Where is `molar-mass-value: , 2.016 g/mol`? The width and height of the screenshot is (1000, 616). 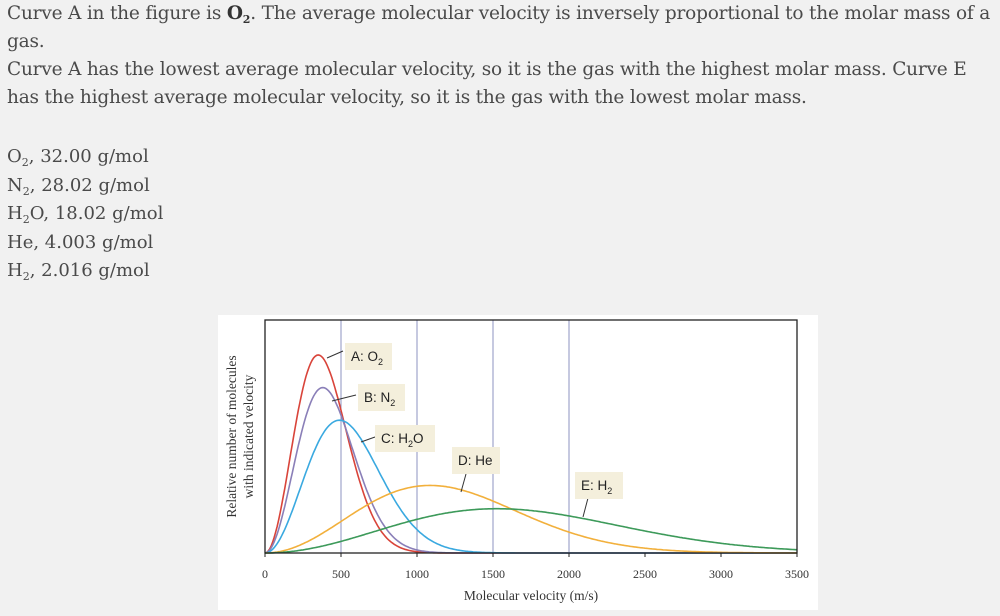 molar-mass-value: , 2.016 g/mol is located at coordinates (89, 271).